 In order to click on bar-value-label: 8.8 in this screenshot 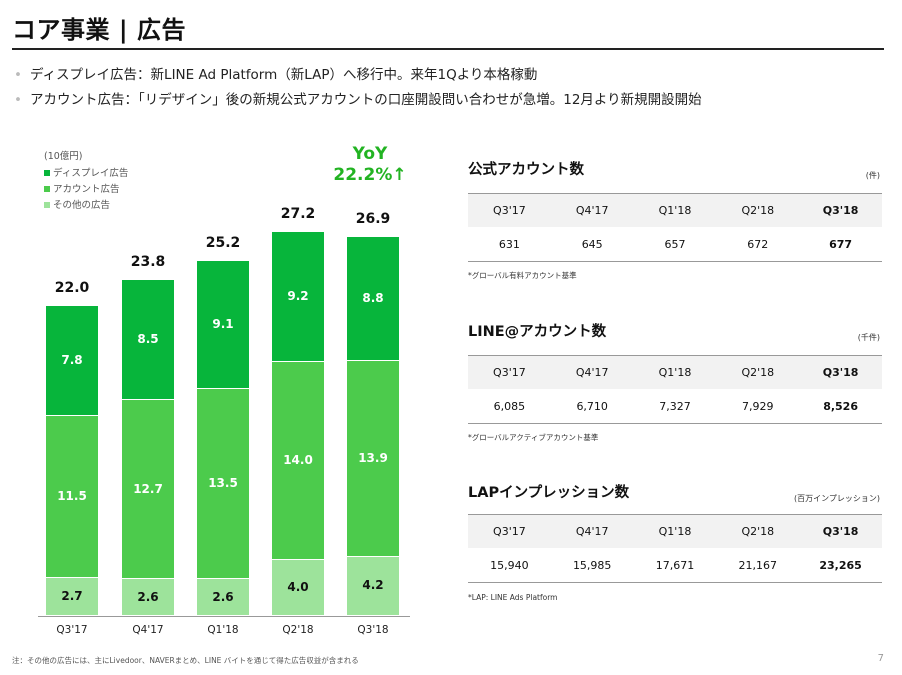, I will do `click(373, 297)`.